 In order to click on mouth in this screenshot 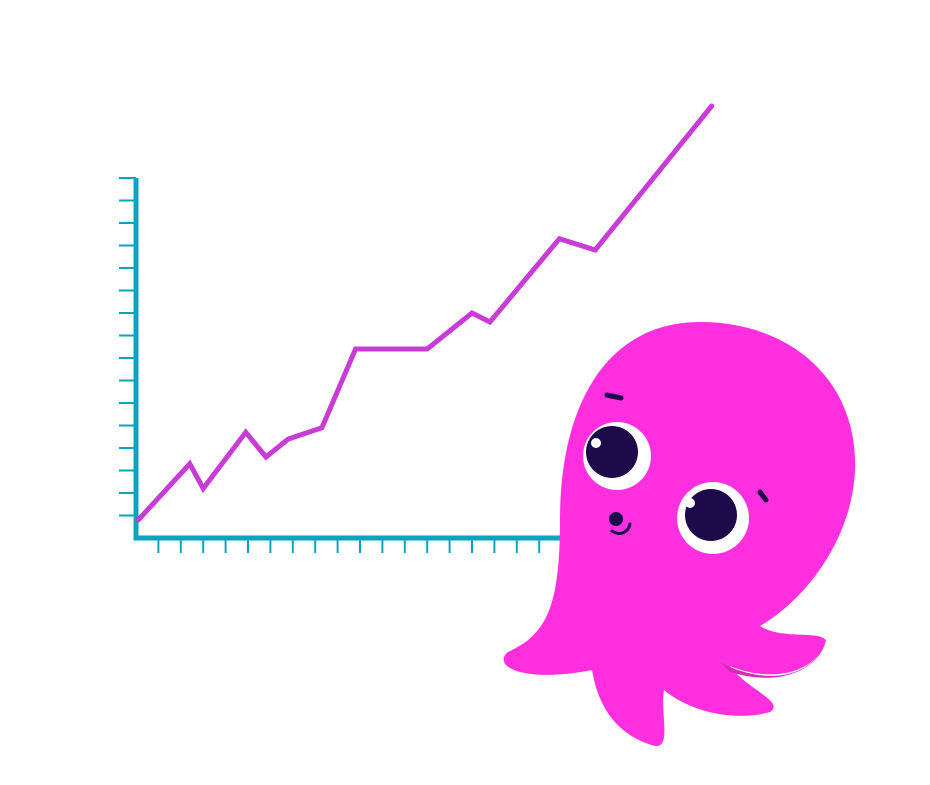, I will do `click(616, 519)`.